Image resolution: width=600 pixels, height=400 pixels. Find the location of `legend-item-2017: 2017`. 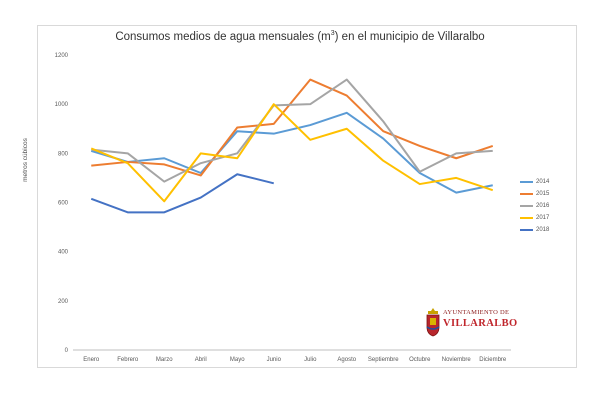

legend-item-2017: 2017 is located at coordinates (534, 218).